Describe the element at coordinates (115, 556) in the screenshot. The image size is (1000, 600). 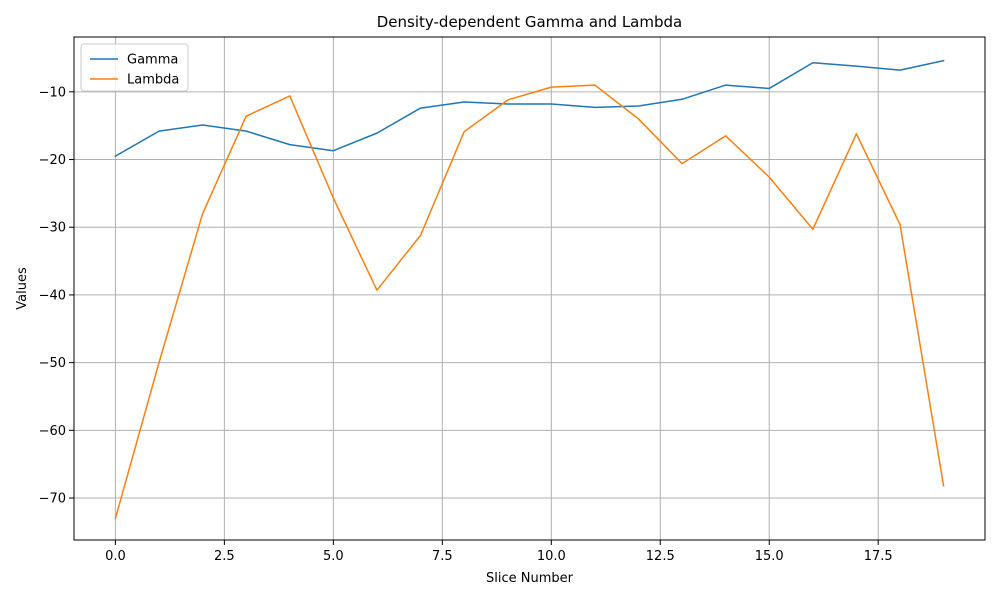
I see `x-tick-label: 0.0` at that location.